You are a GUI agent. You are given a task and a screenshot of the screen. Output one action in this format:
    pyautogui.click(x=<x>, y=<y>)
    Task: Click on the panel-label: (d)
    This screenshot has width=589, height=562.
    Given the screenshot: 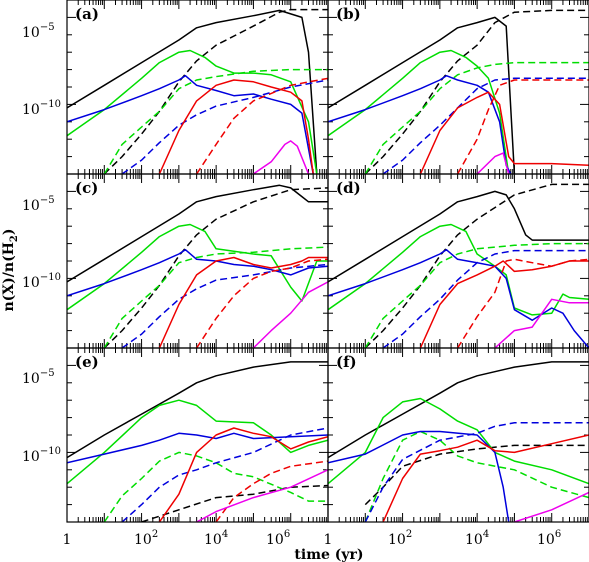 What is the action you would take?
    pyautogui.click(x=348, y=188)
    